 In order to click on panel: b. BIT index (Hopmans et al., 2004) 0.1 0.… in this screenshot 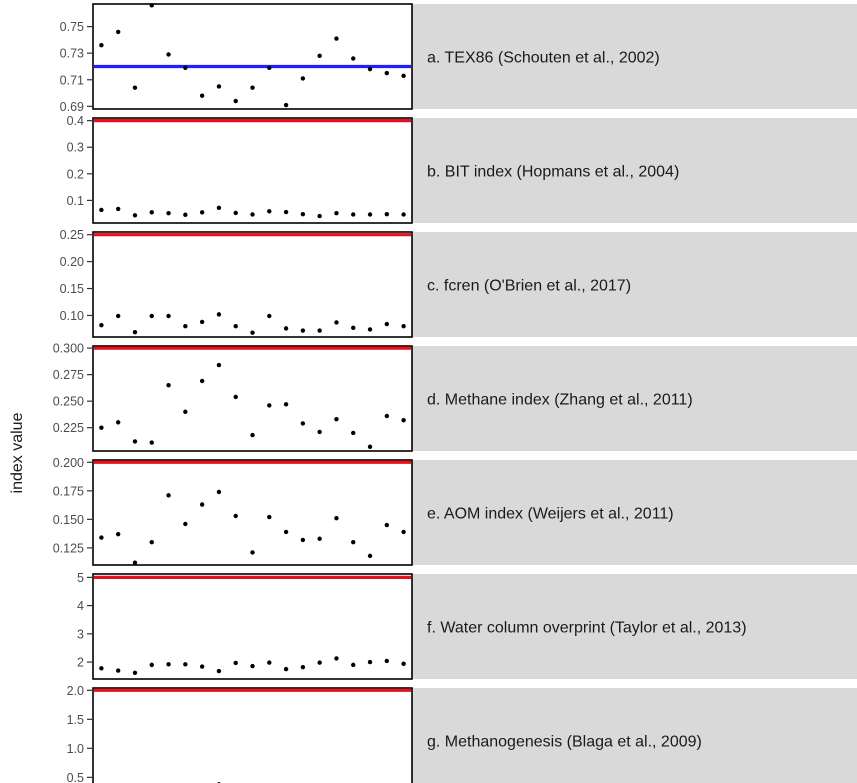, I will do `click(462, 169)`.